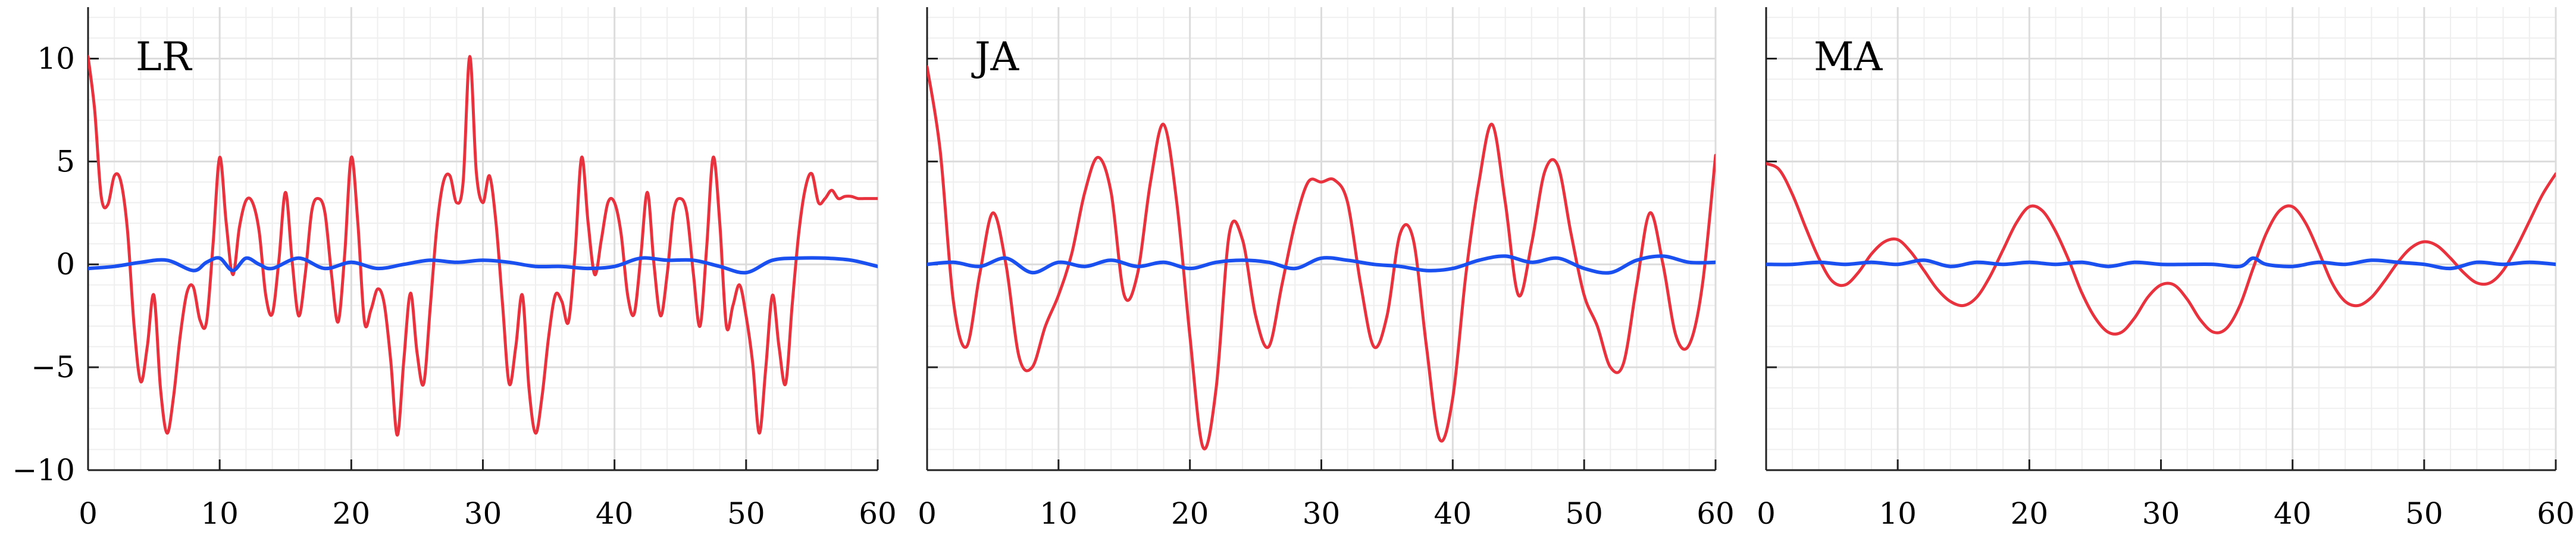 Image resolution: width=2576 pixels, height=535 pixels. I want to click on panel-title: LR, so click(164, 57).